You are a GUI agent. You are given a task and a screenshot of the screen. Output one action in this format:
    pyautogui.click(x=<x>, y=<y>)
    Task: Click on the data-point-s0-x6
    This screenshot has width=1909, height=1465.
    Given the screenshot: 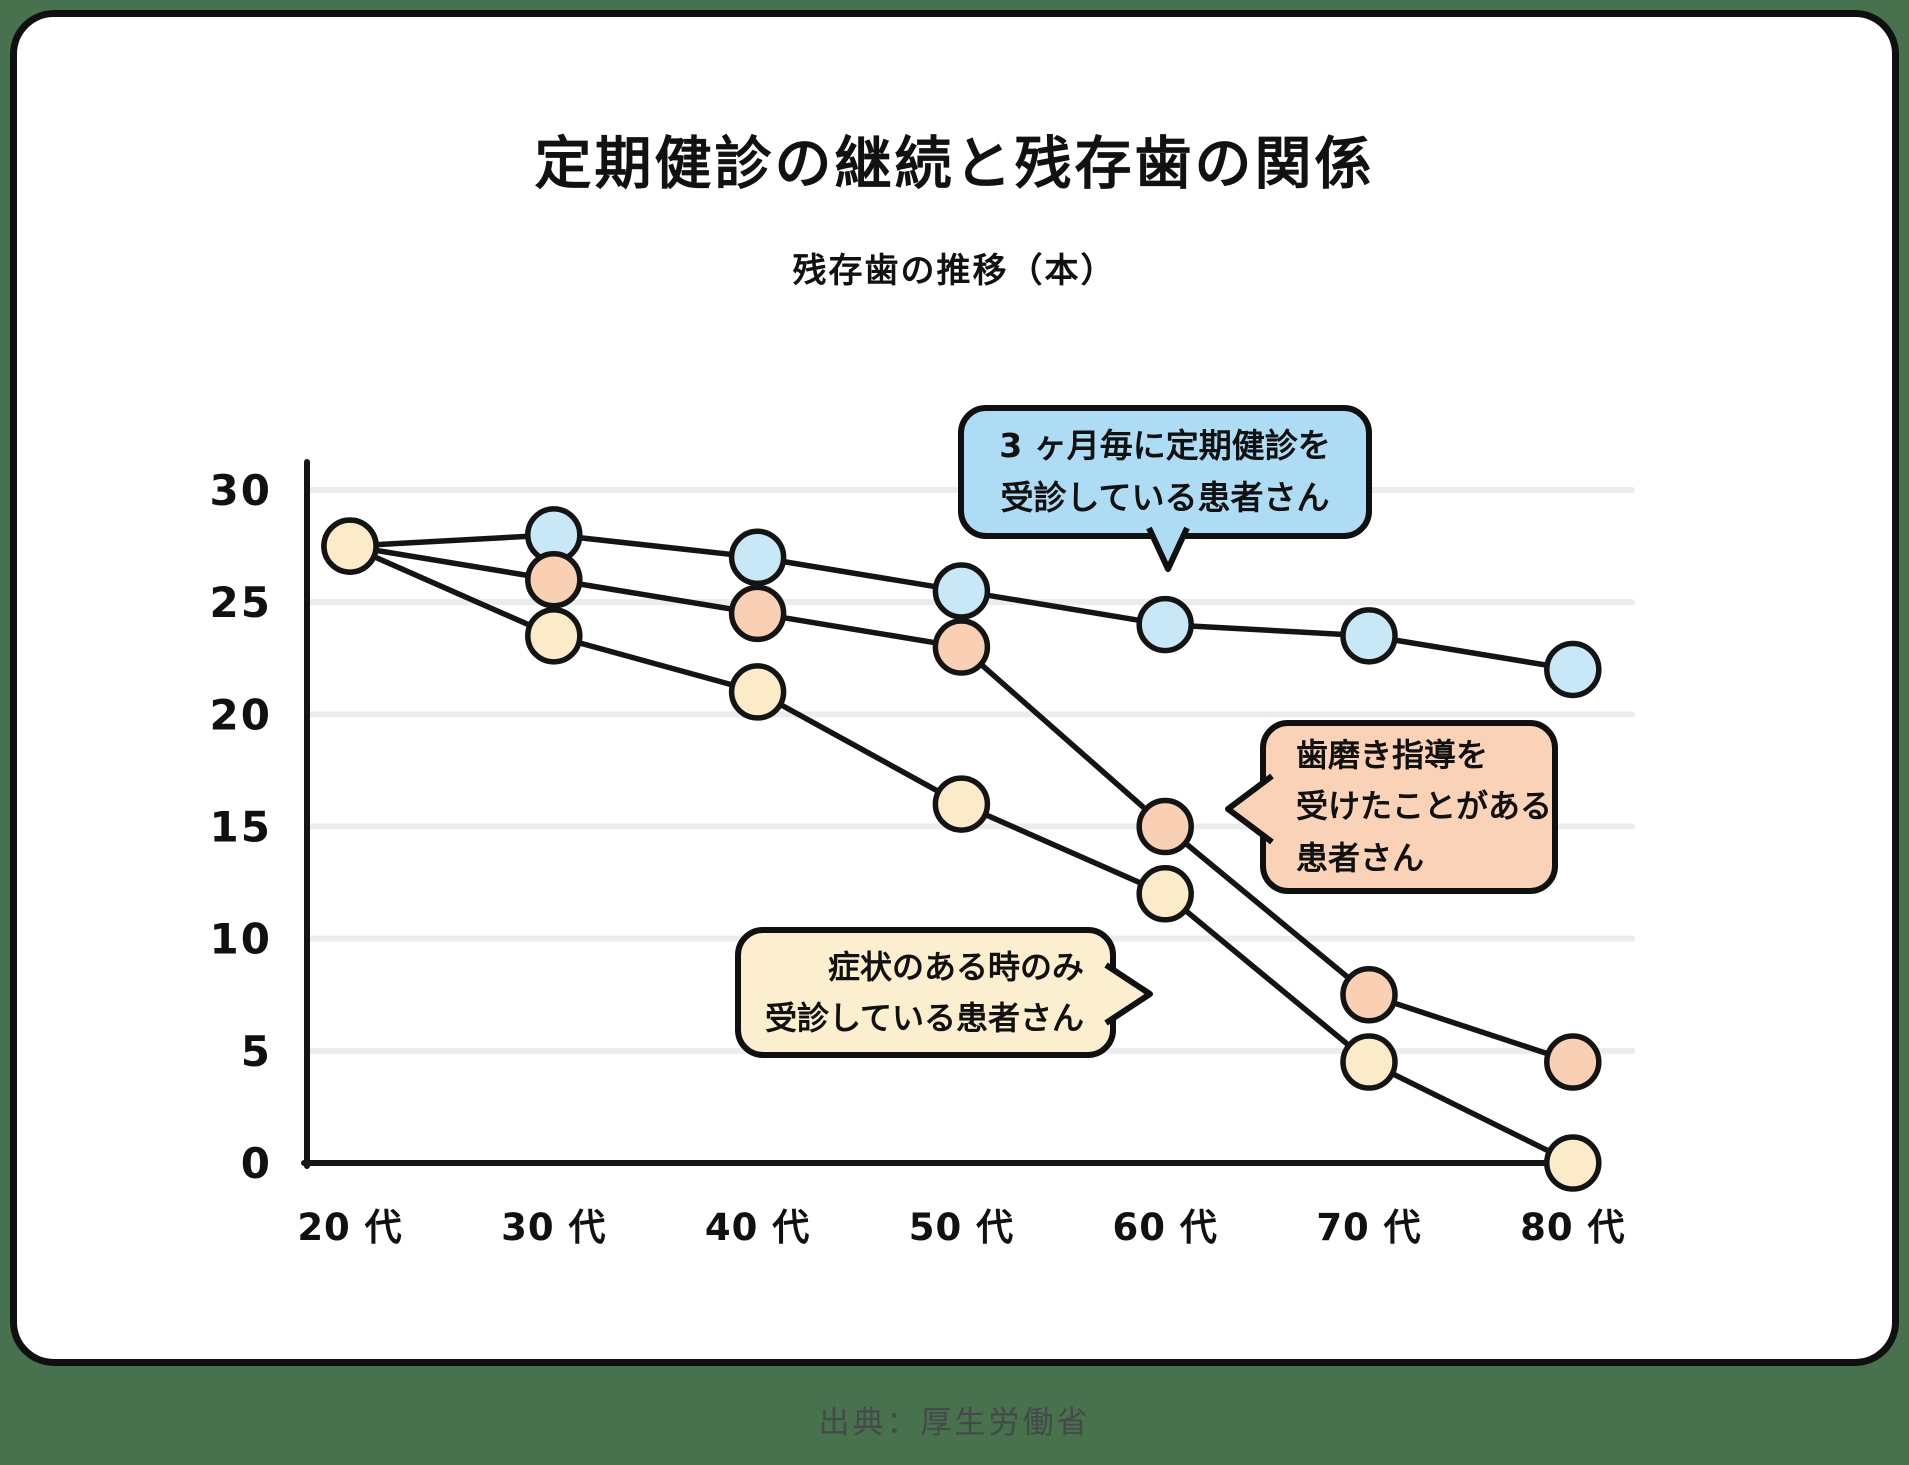 What is the action you would take?
    pyautogui.click(x=1573, y=669)
    